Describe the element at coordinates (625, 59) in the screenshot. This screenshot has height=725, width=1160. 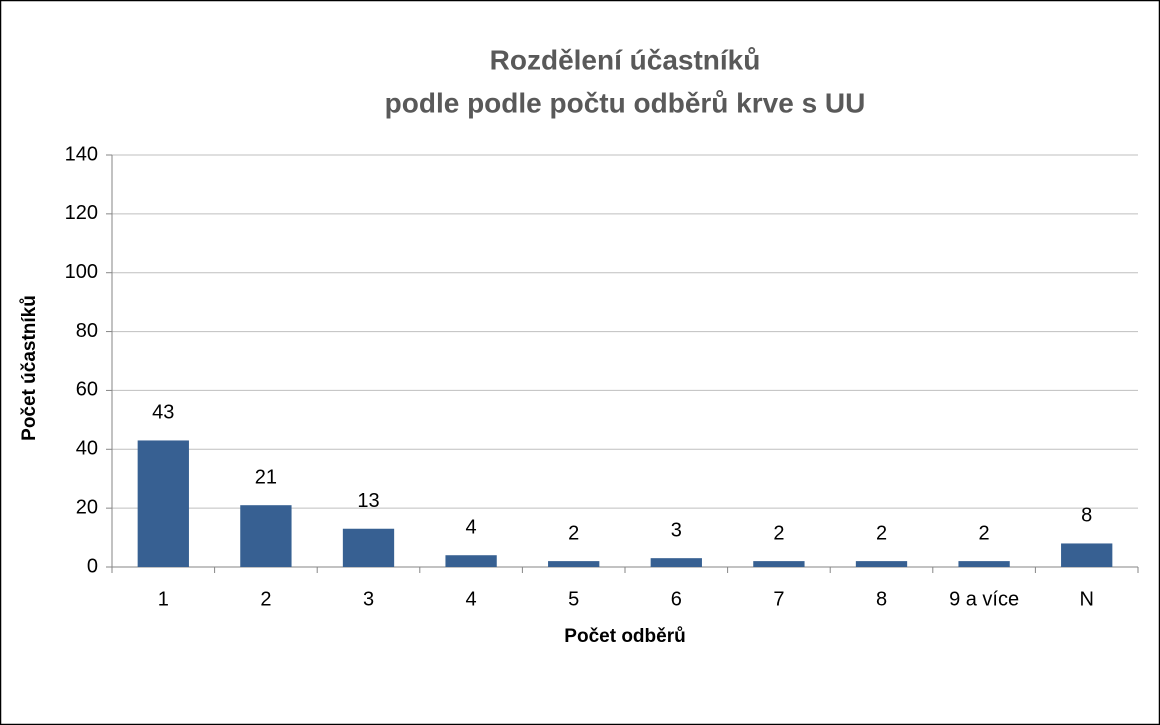
I see `chart-title: Rozdělení účastníků` at that location.